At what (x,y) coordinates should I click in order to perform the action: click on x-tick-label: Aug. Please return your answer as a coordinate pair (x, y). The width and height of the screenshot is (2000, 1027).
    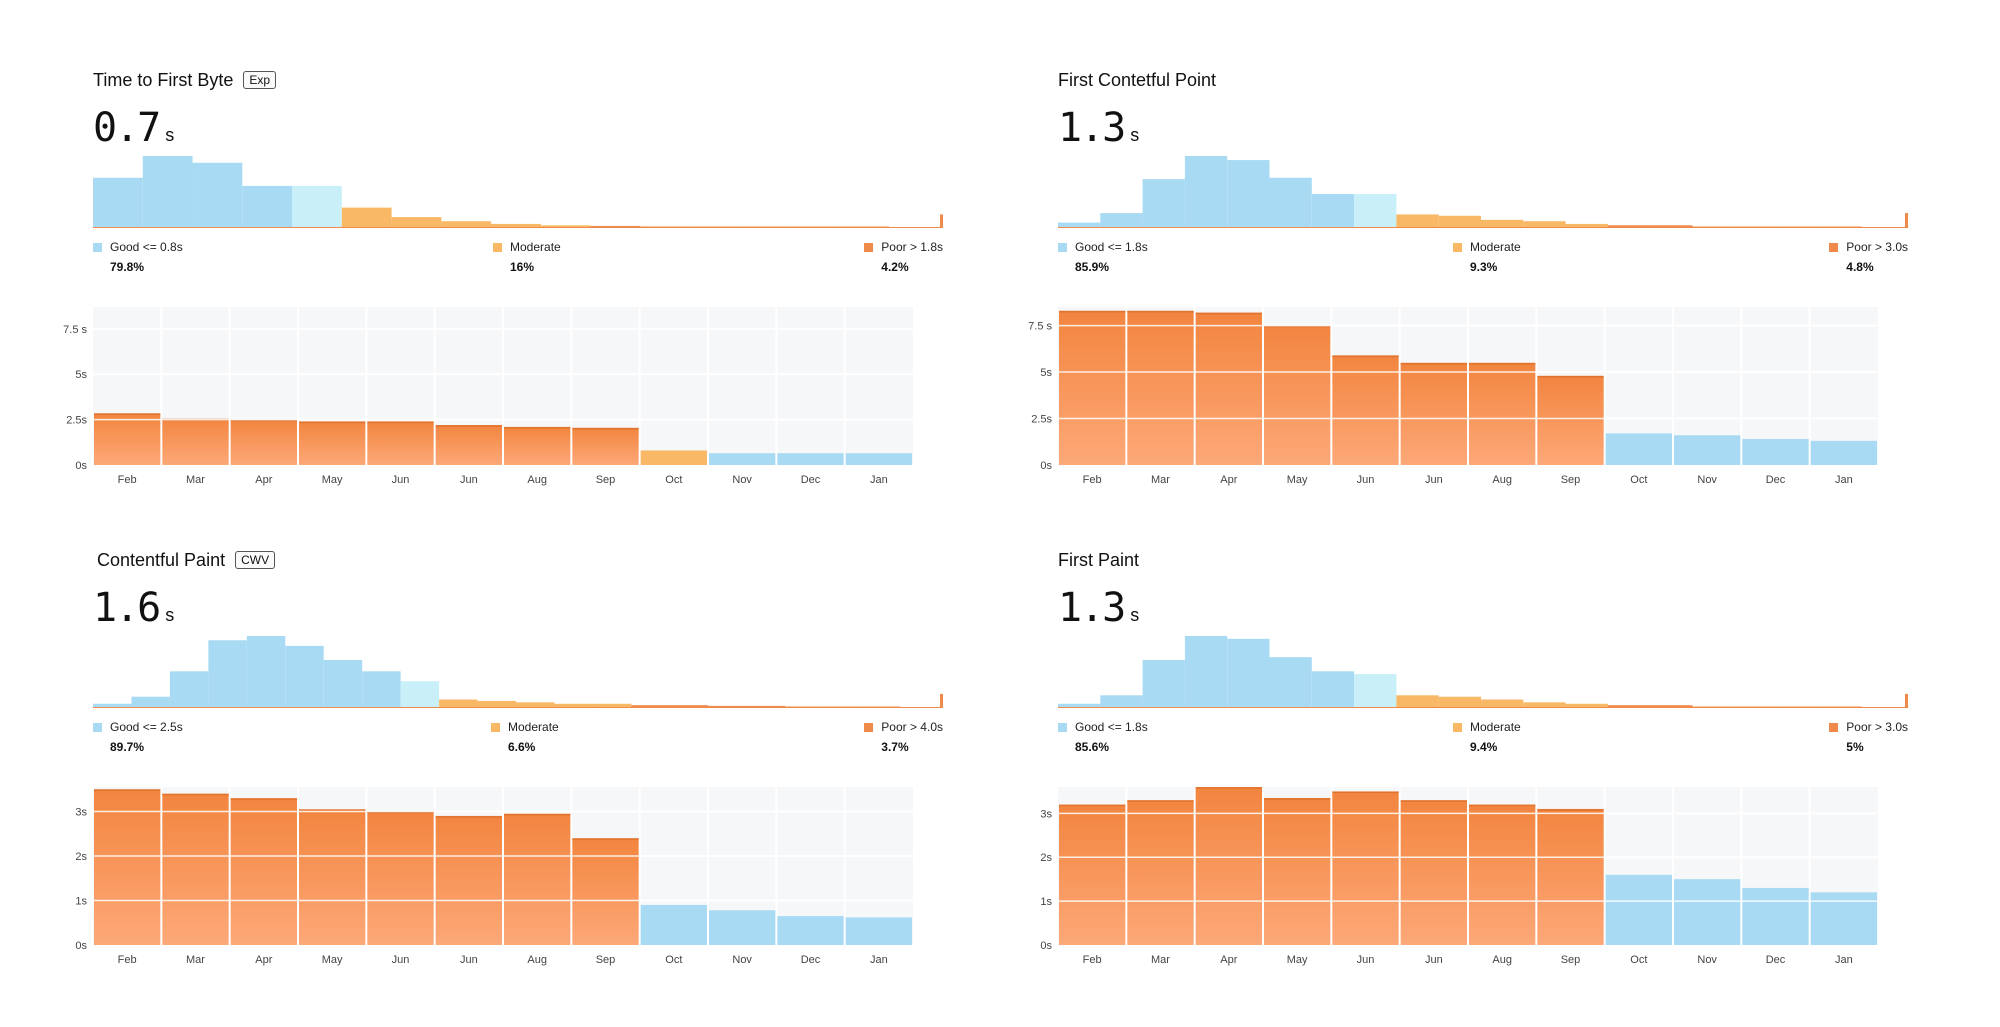
    Looking at the image, I should click on (537, 960).